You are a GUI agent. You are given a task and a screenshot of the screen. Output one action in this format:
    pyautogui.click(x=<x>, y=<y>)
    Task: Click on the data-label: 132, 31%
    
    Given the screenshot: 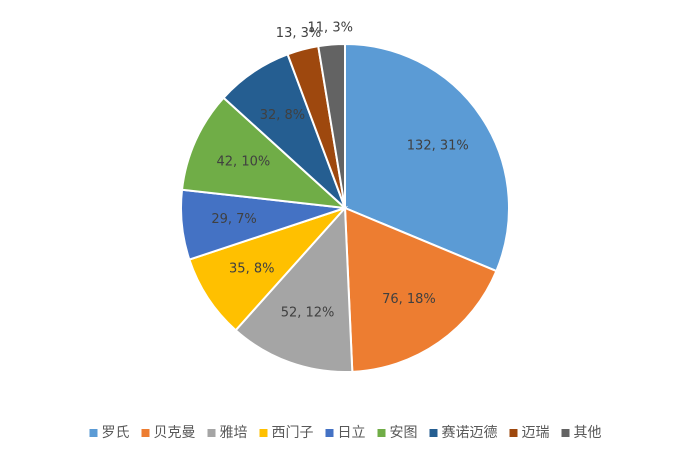 What is the action you would take?
    pyautogui.click(x=438, y=146)
    